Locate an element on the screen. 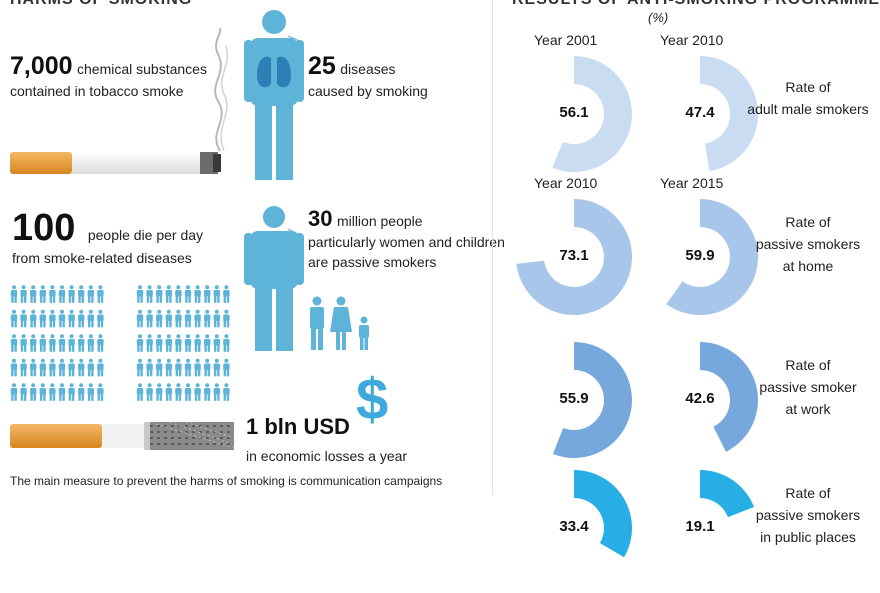 This screenshot has height=593, width=880. year-label: Year 2001 is located at coordinates (566, 40).